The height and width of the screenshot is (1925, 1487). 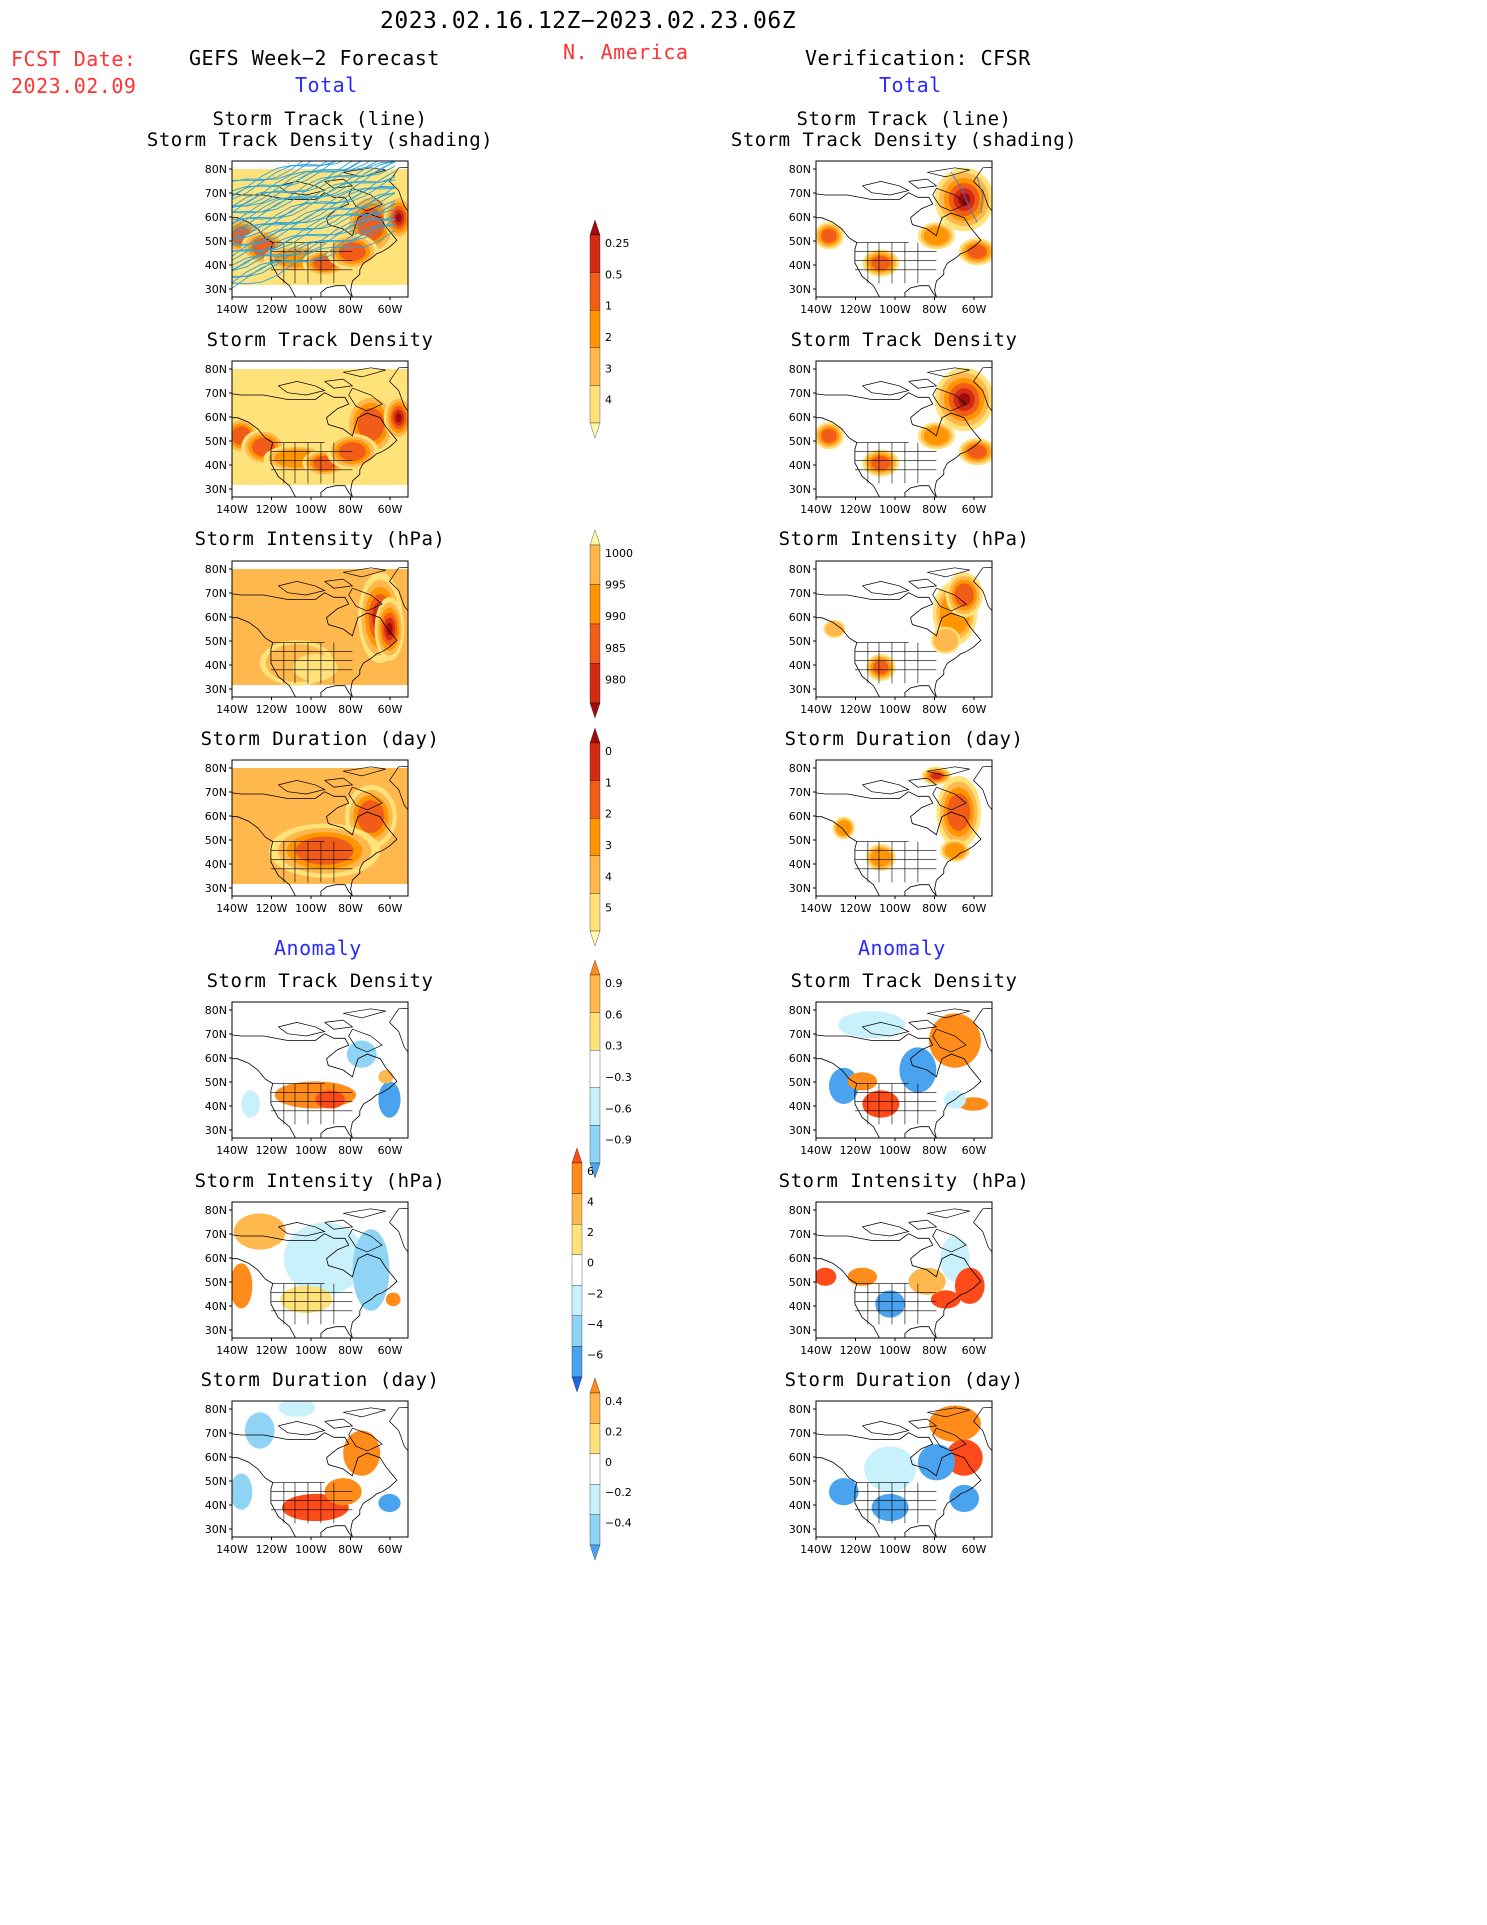 What do you see at coordinates (904, 739) in the screenshot?
I see `panel-title-duration-verif: Storm Duration (day)` at bounding box center [904, 739].